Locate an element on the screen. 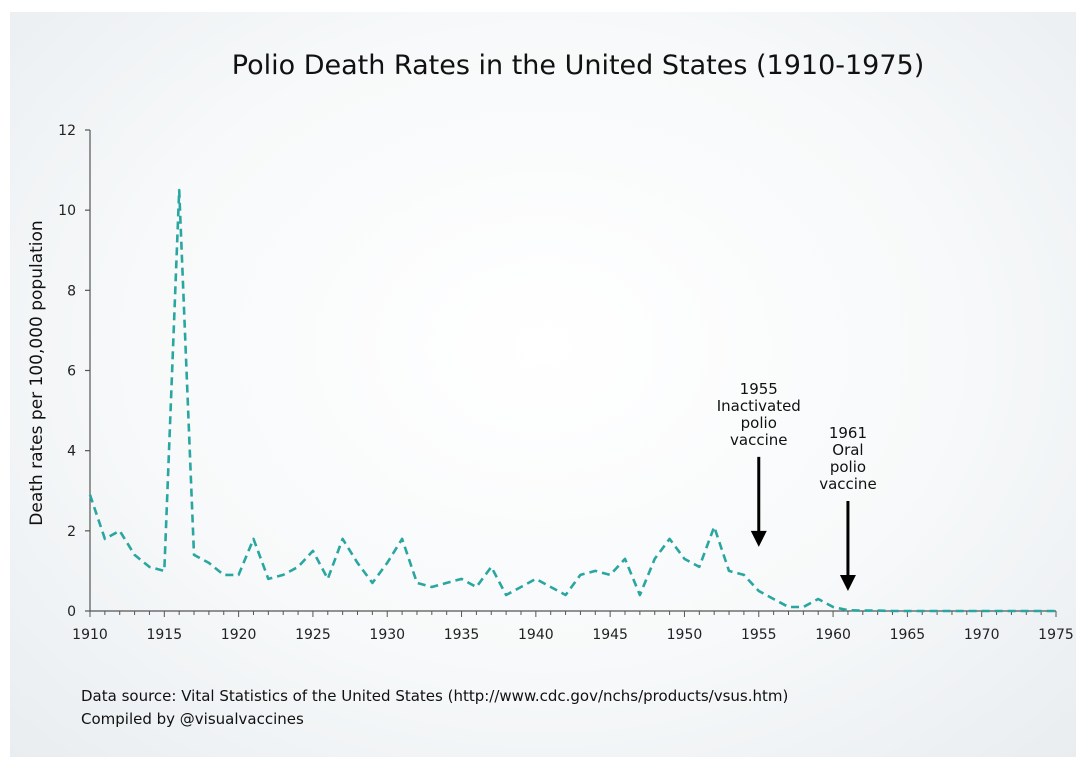 This screenshot has height=769, width=1076. x-tick-label: 1955 is located at coordinates (759, 635).